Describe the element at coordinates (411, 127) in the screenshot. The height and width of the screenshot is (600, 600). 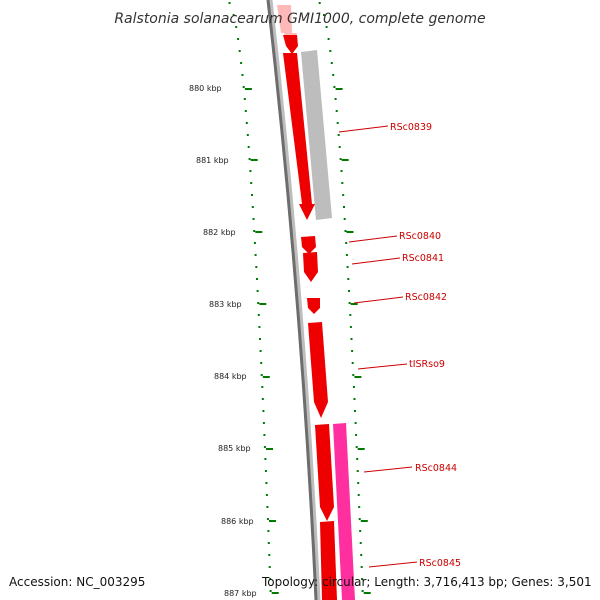
I see `gene-label: RSc0839` at that location.